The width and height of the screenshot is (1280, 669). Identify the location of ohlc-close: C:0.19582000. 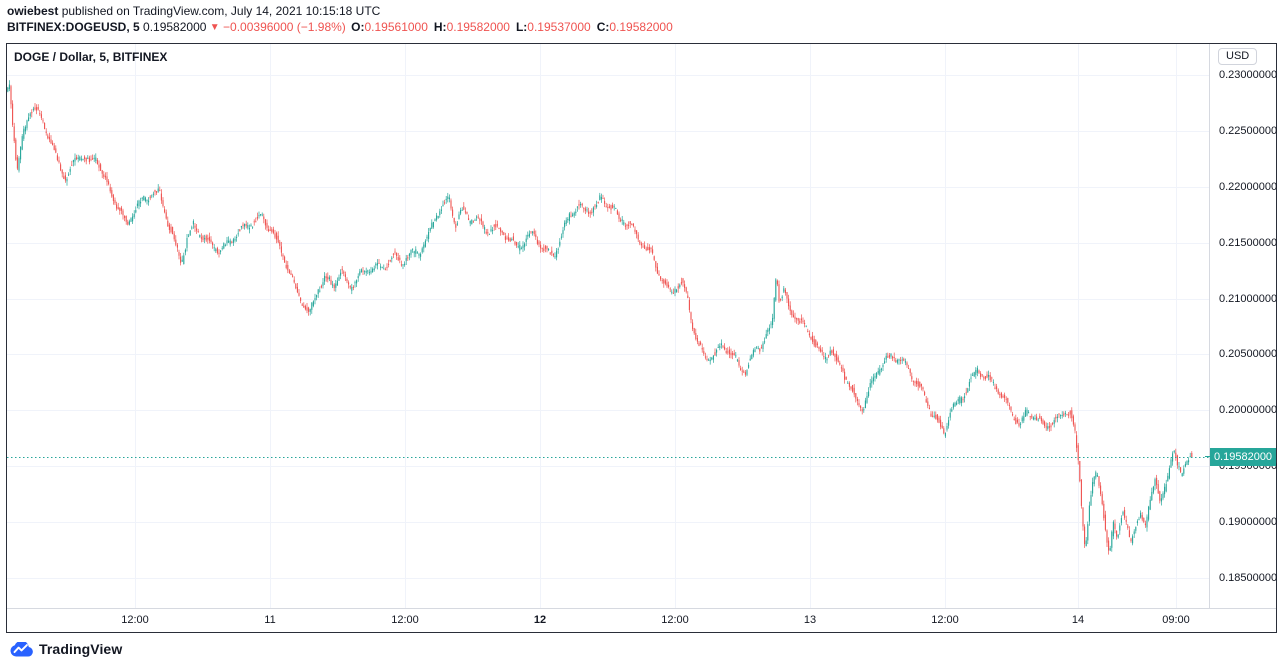
(634, 27).